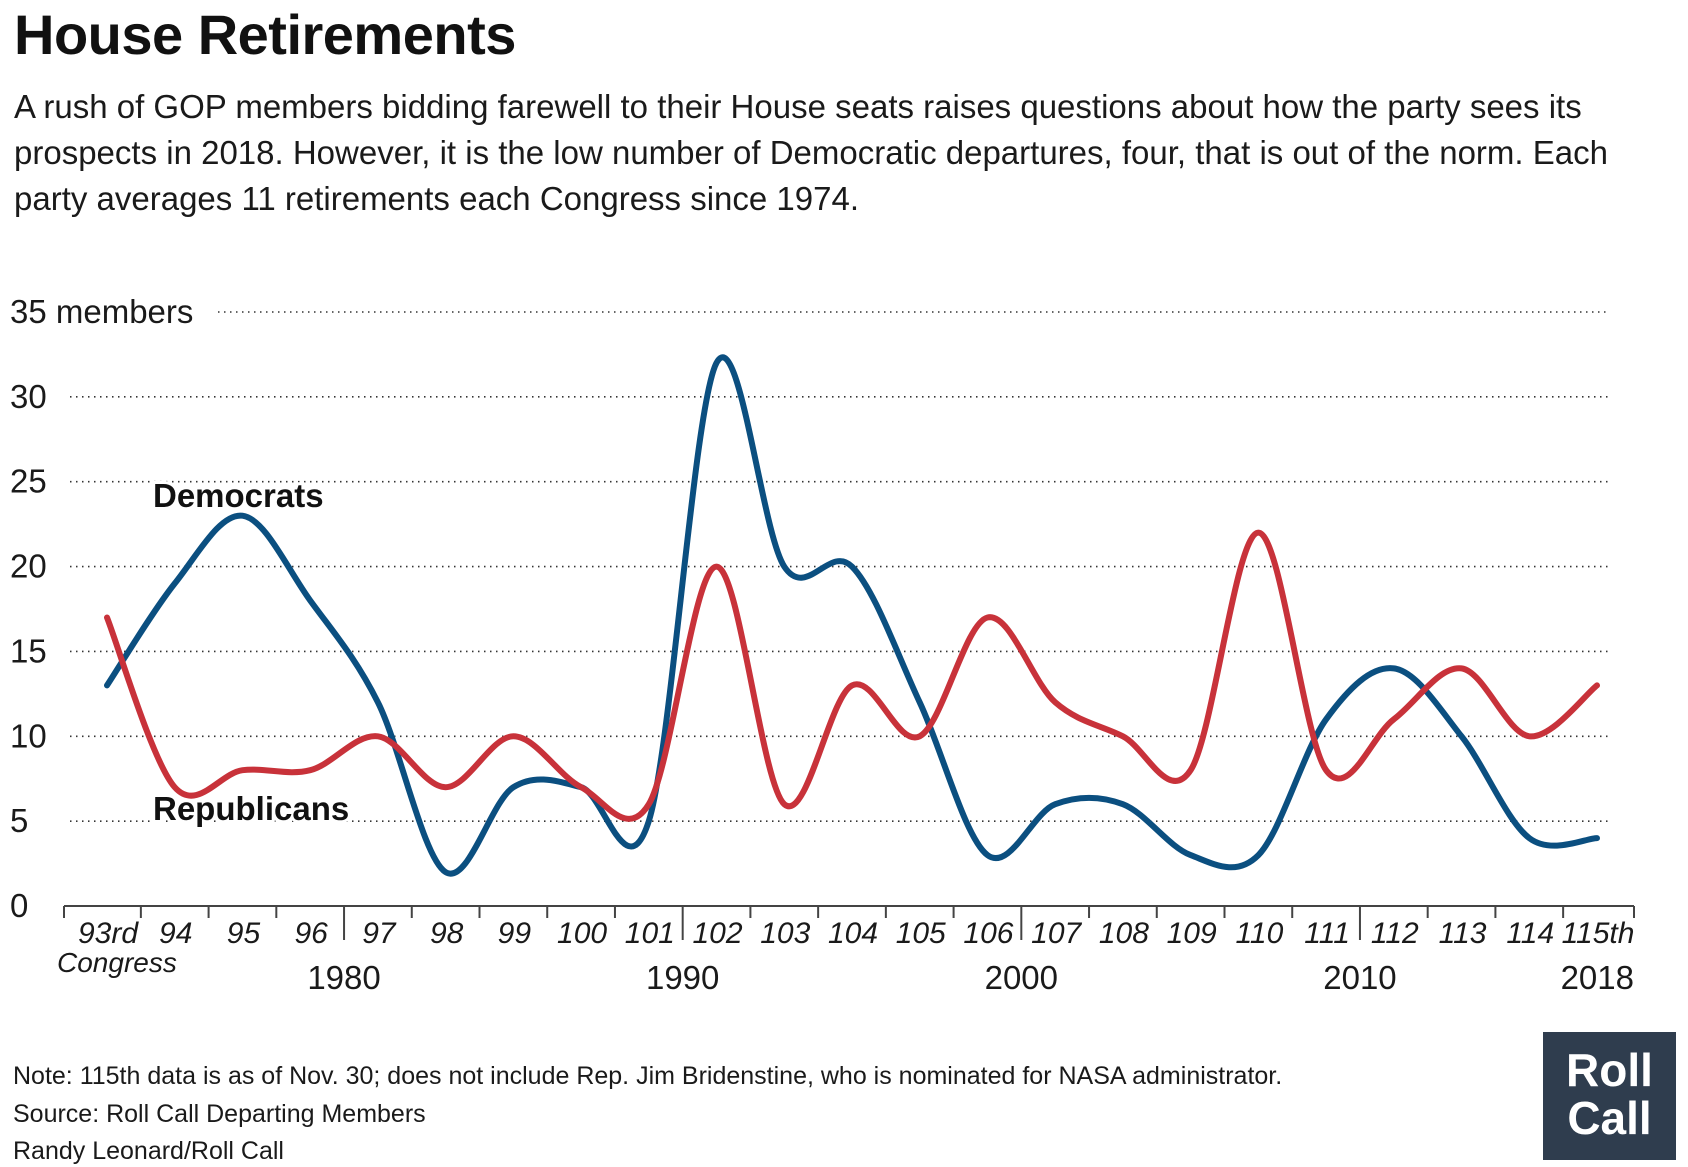 Image resolution: width=1688 pixels, height=1167 pixels. Describe the element at coordinates (251, 808) in the screenshot. I see `series-label-republicans: Republicans` at that location.